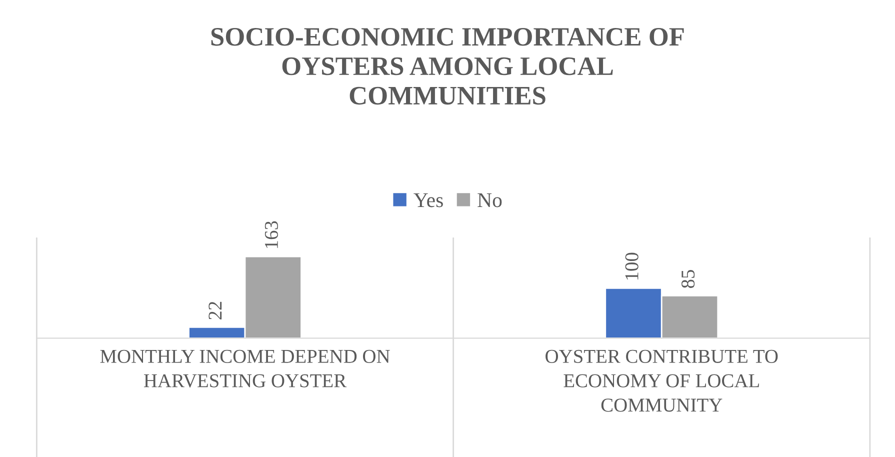 This screenshot has height=457, width=895. What do you see at coordinates (631, 266) in the screenshot?
I see `data-label: 100` at bounding box center [631, 266].